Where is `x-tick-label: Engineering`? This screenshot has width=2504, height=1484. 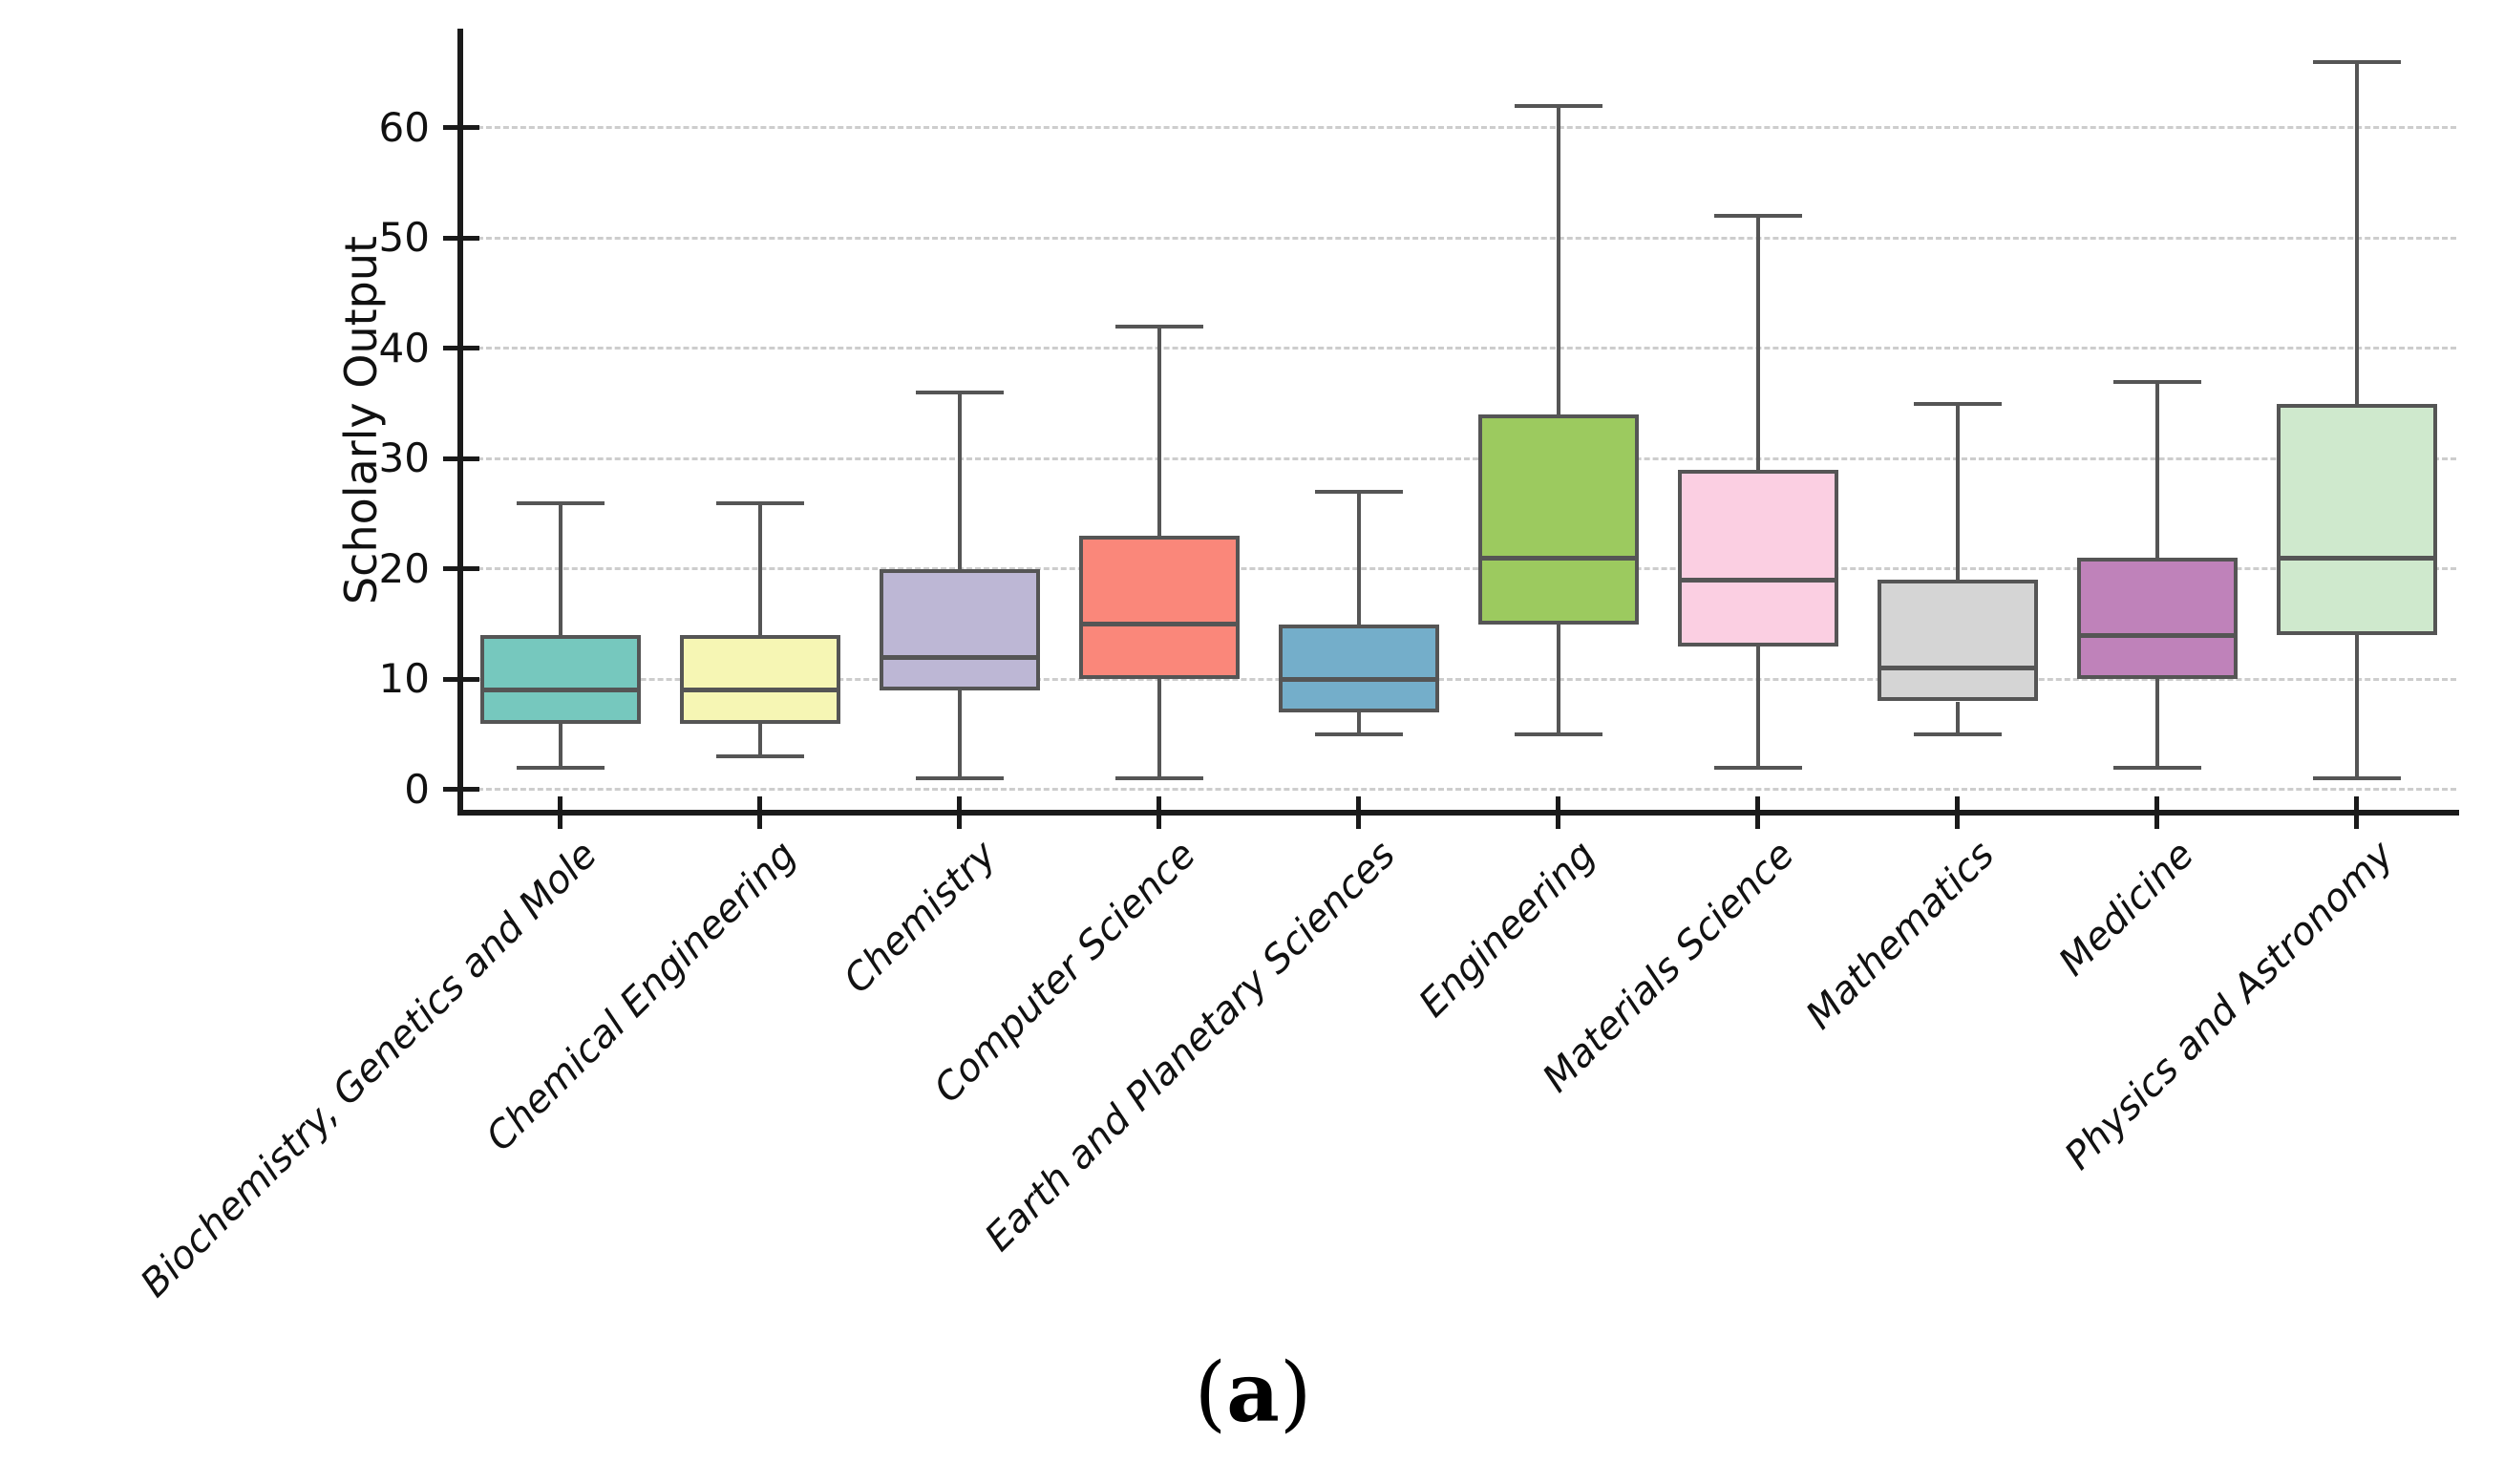 x-tick-label: Engineering is located at coordinates (1507, 930).